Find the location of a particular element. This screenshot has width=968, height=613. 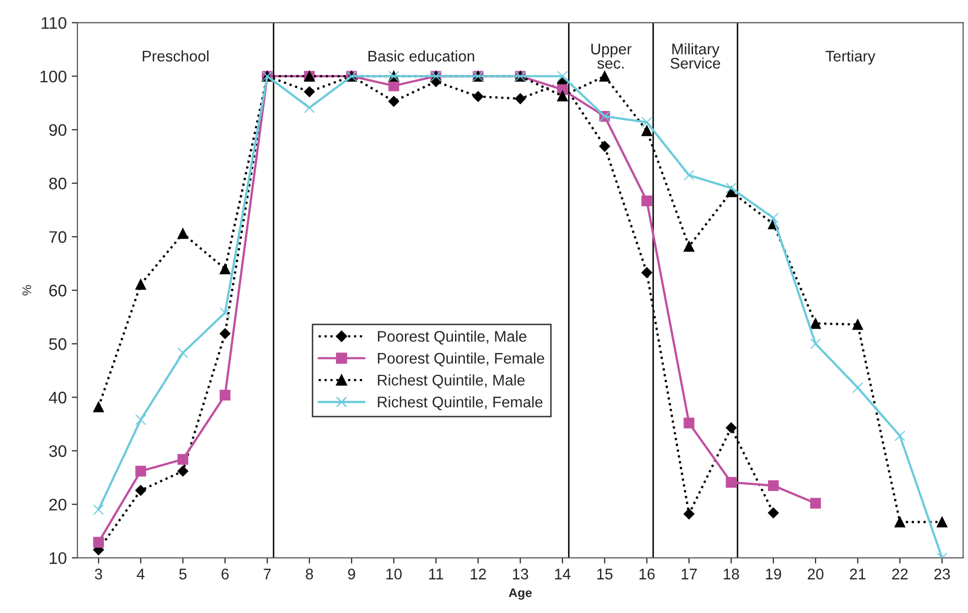

y-tick-label: 60 is located at coordinates (57, 290).